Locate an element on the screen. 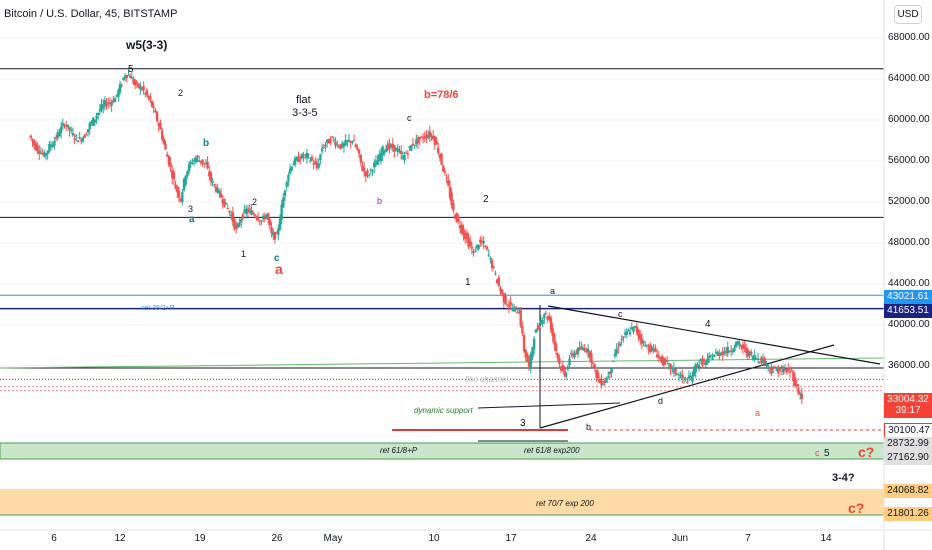  wave-b-purple-label: b is located at coordinates (380, 201).